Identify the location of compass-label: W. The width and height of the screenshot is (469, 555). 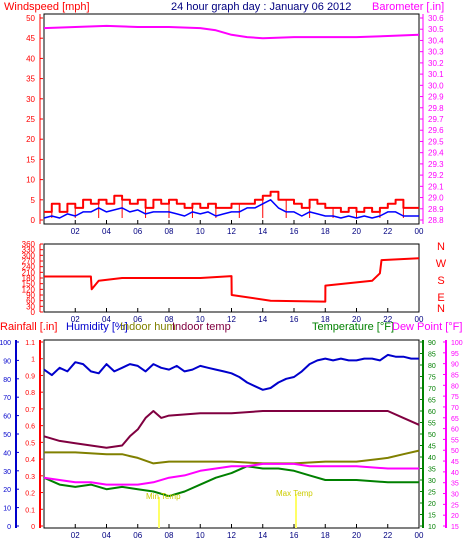
(441, 264).